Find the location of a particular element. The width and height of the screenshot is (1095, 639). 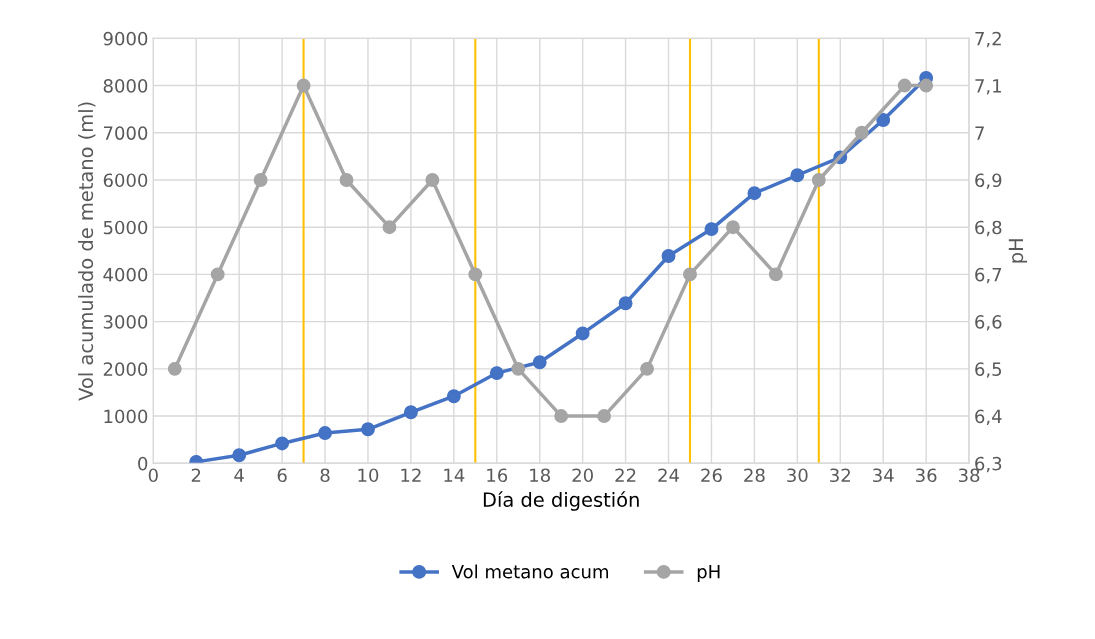

x-tick-label: 36 is located at coordinates (926, 475).